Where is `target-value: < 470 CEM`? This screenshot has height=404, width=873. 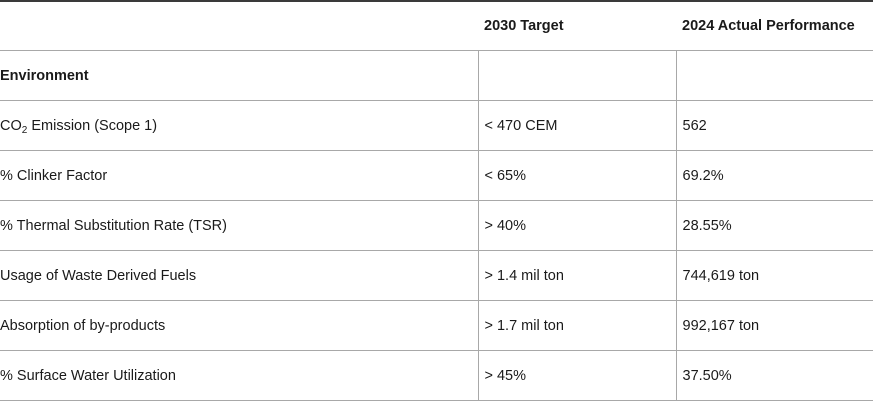
target-value: < 470 CEM is located at coordinates (576, 125).